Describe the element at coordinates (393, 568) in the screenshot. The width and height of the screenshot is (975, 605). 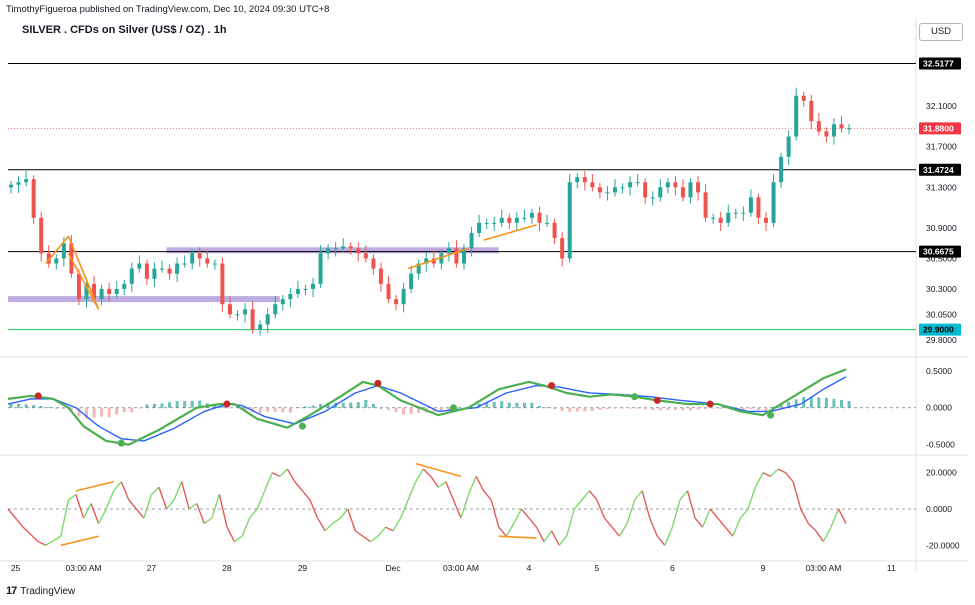
I see `time-tick-label: Dec` at that location.